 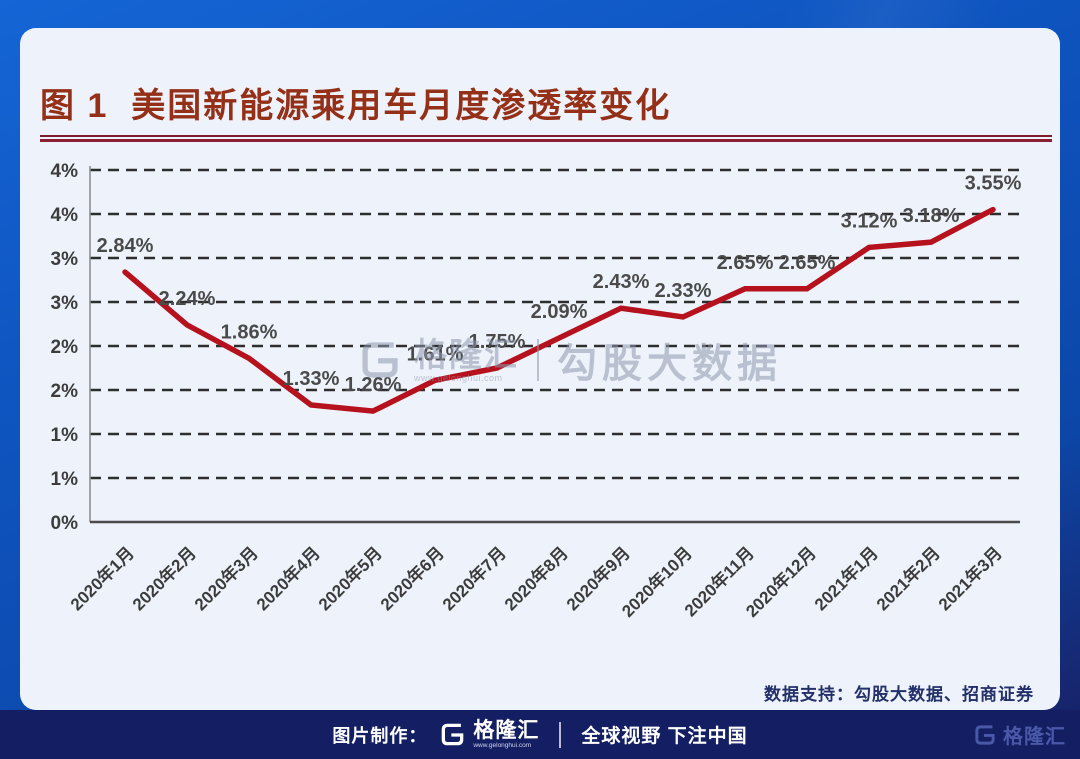 I want to click on data-point-label: 1.86%, so click(x=249, y=332).